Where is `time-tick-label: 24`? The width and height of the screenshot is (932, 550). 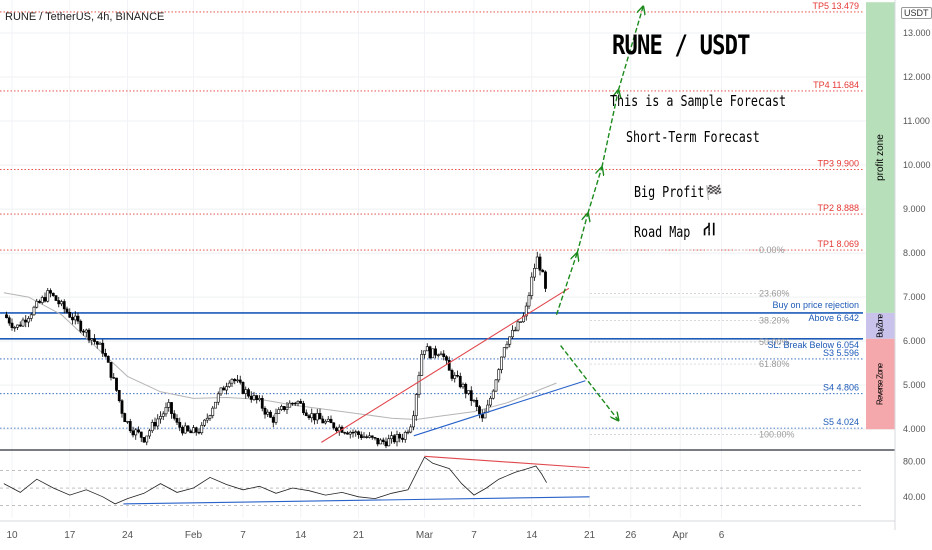 time-tick-label: 24 is located at coordinates (128, 535).